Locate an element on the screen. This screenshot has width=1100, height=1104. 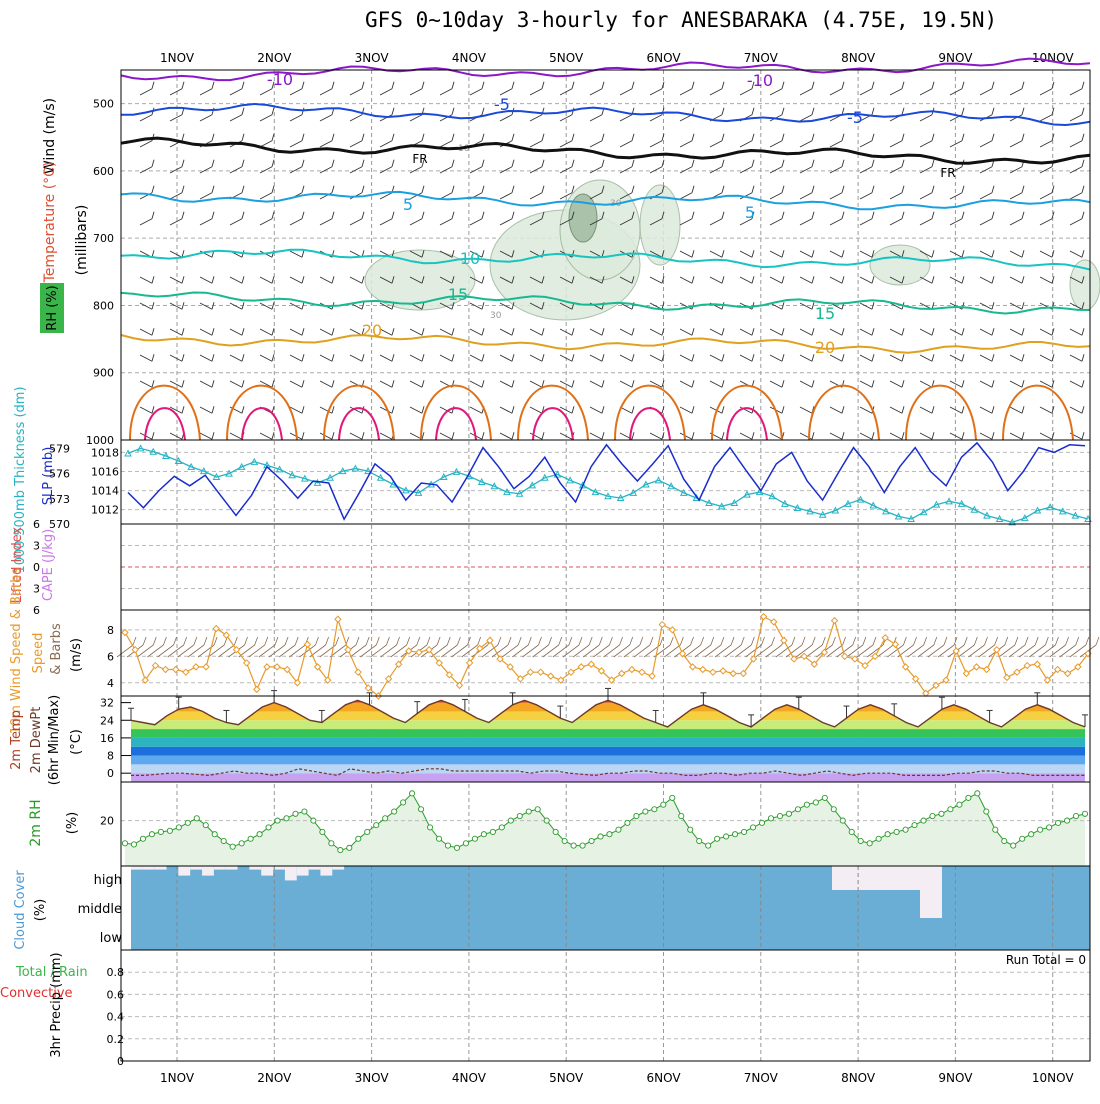
temp-units-label: (°C) is located at coordinates (76, 742).